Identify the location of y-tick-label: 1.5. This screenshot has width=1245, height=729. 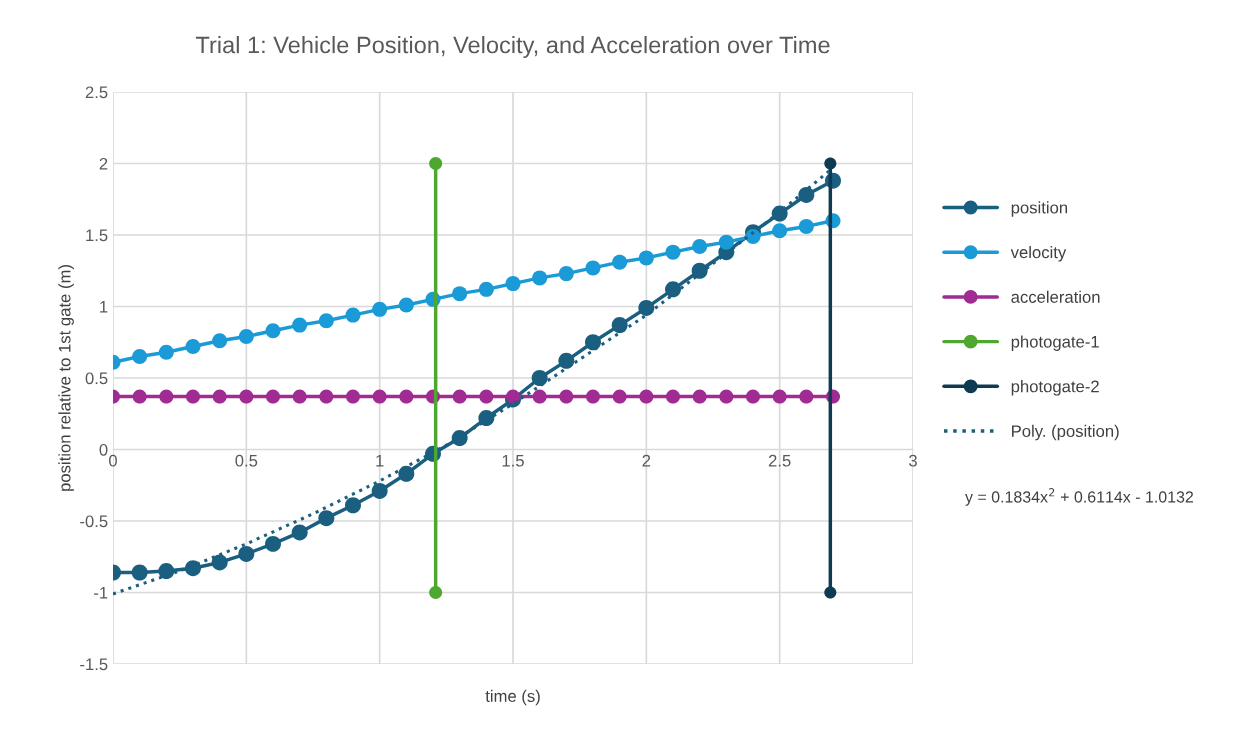
(97, 235).